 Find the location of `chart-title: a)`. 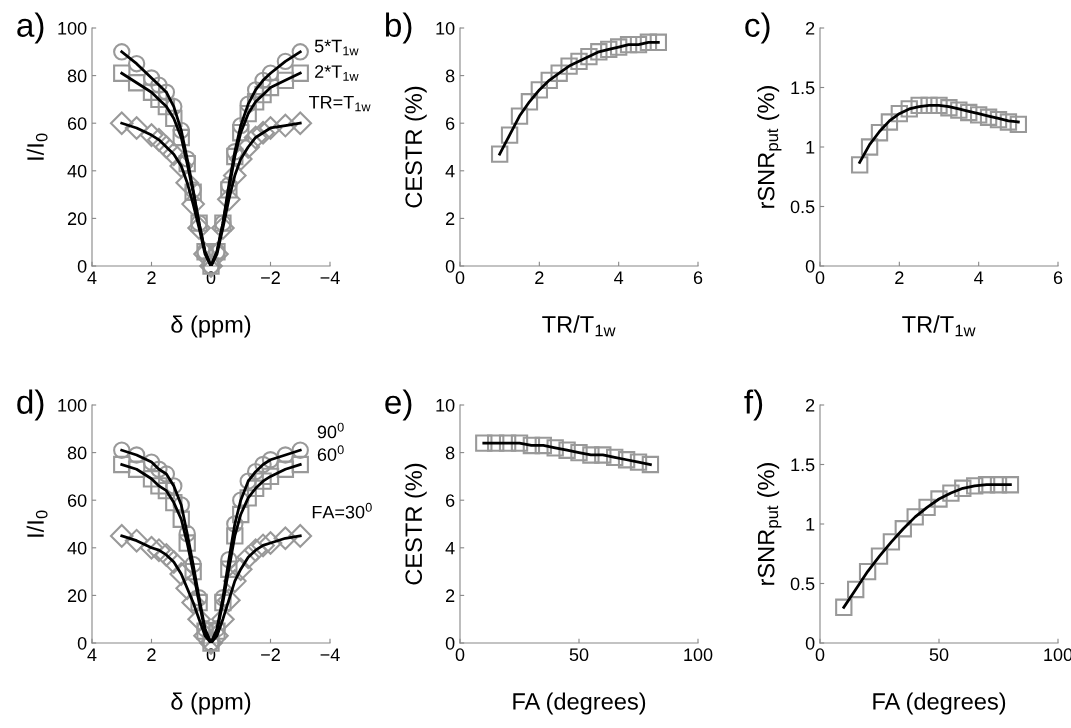

chart-title: a) is located at coordinates (30, 28).